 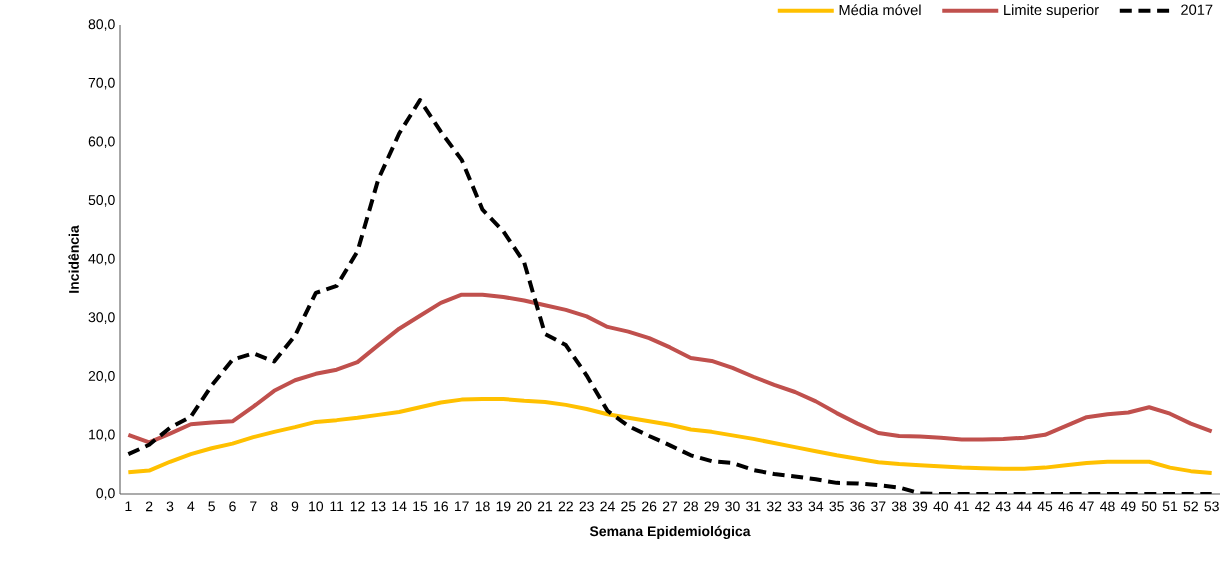 What do you see at coordinates (211, 506) in the screenshot?
I see `x-tick-label: 5` at bounding box center [211, 506].